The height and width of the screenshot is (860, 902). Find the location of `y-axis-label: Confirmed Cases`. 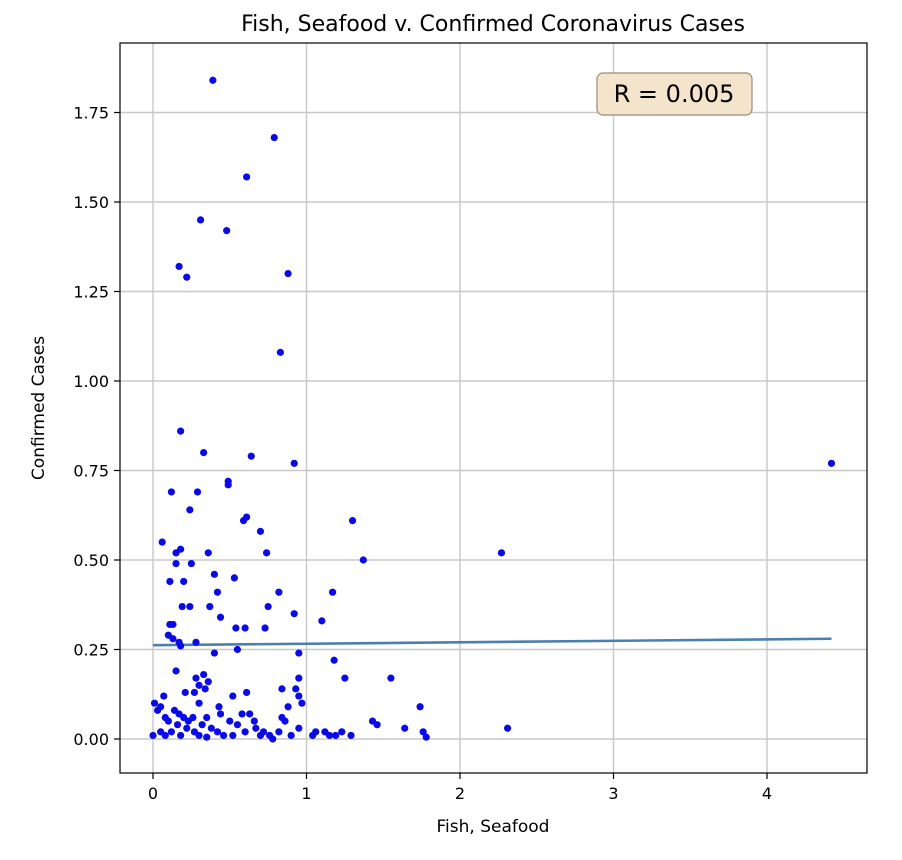

y-axis-label: Confirmed Cases is located at coordinates (39, 408).